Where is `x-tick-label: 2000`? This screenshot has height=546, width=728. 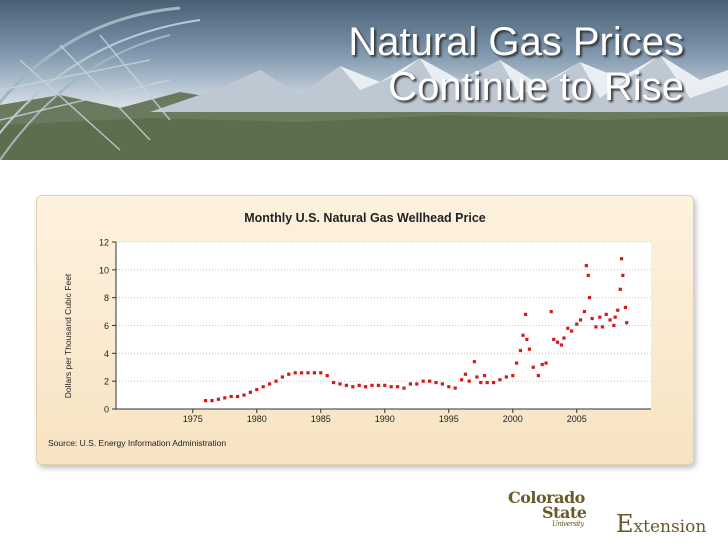 x-tick-label: 2000 is located at coordinates (513, 419).